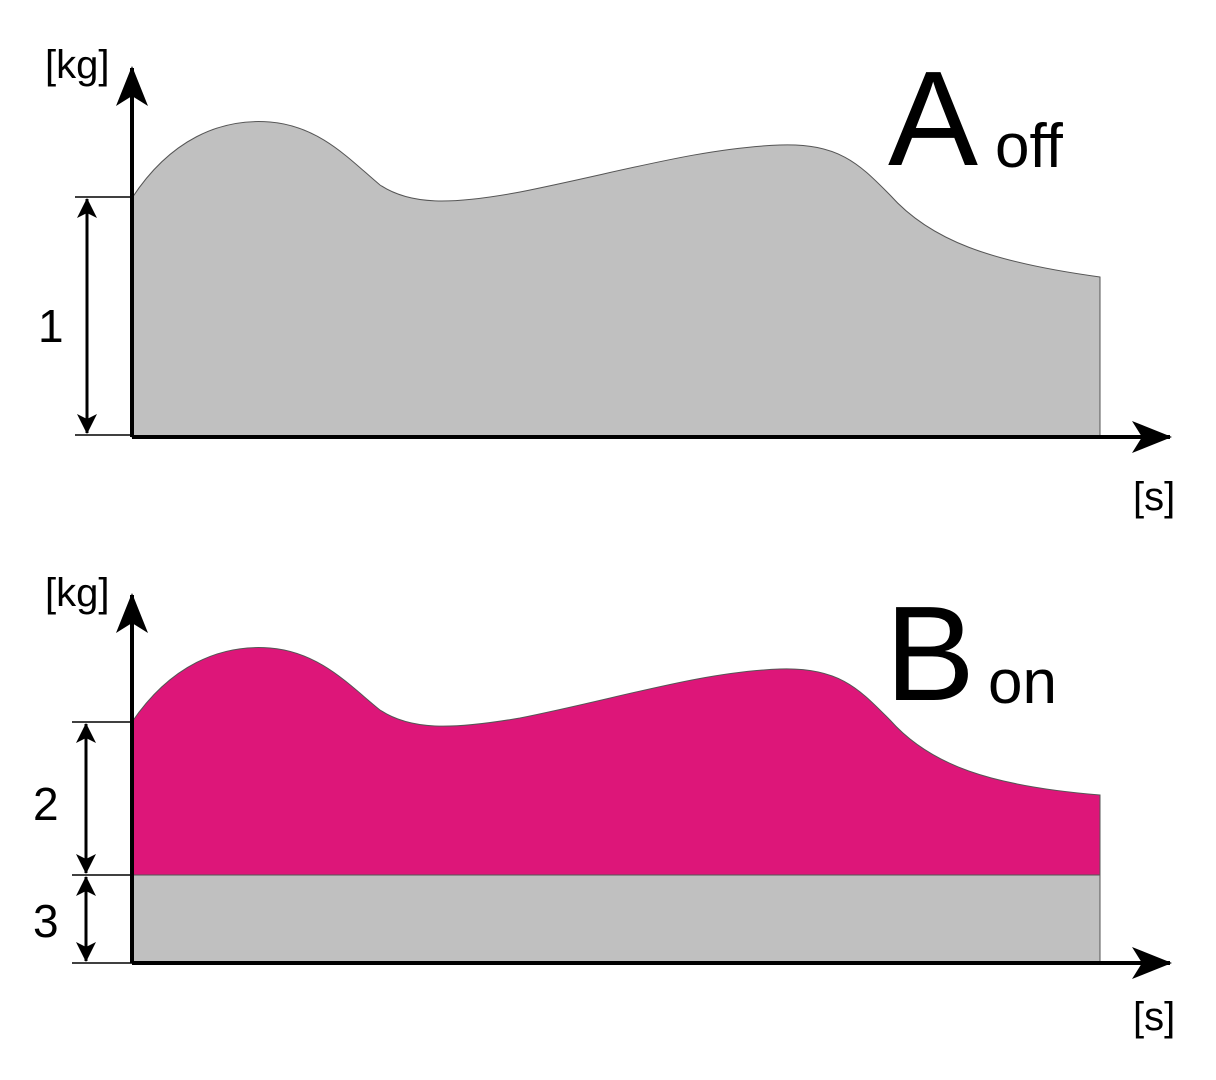 The image size is (1216, 1080). Describe the element at coordinates (933, 118) in the screenshot. I see `panel-letter: A` at that location.